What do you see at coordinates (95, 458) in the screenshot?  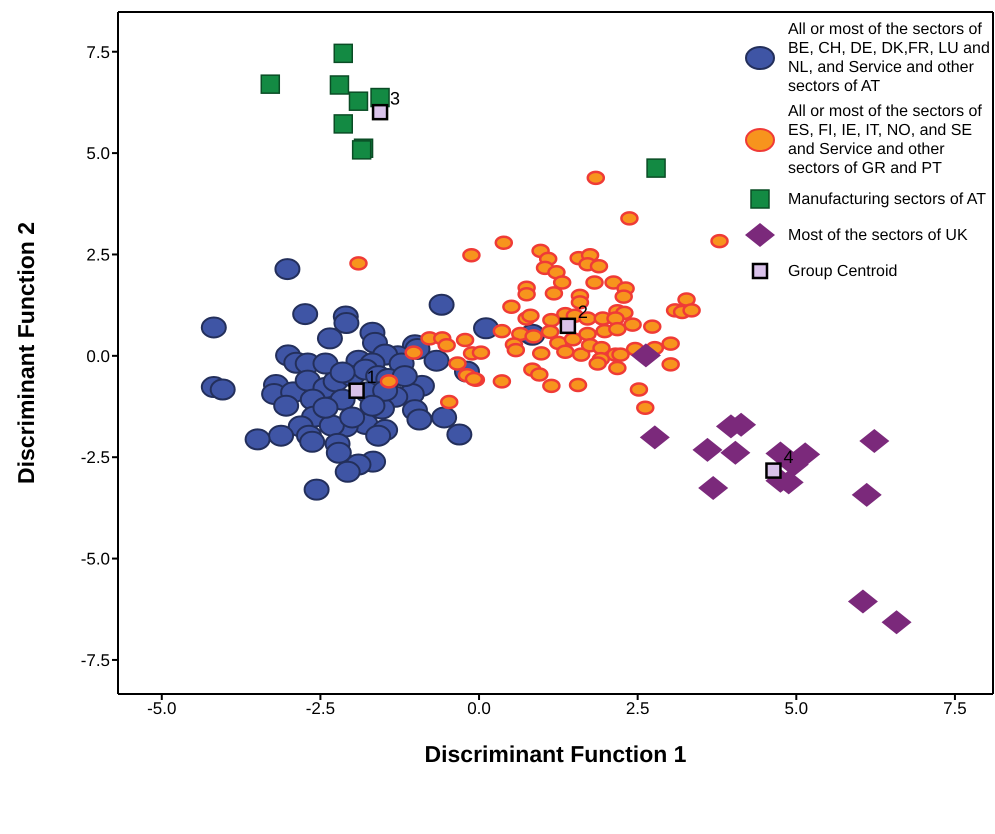 I see `y-tick-label: -2.5` at bounding box center [95, 458].